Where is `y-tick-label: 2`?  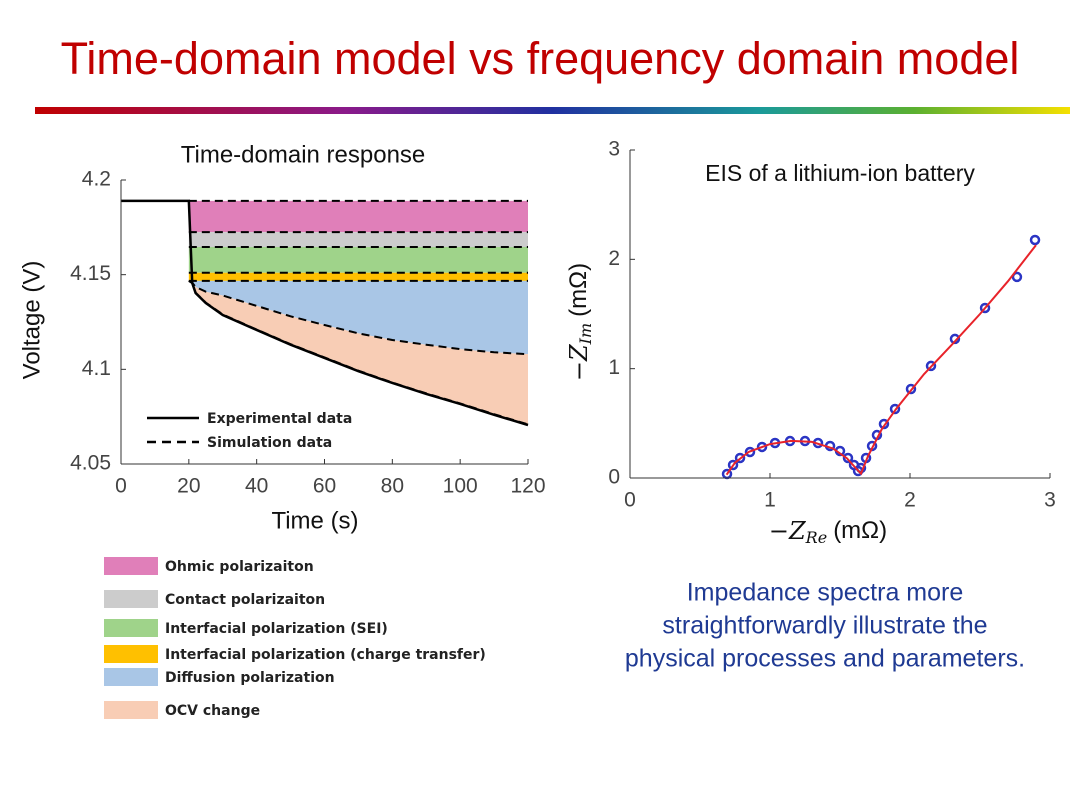 y-tick-label: 2 is located at coordinates (614, 258).